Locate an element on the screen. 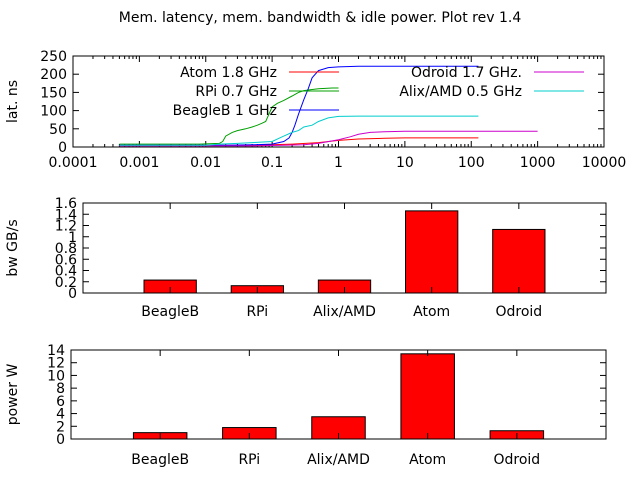 The image size is (640, 480). legend-label: RPi 0.7 GHz is located at coordinates (236, 92).